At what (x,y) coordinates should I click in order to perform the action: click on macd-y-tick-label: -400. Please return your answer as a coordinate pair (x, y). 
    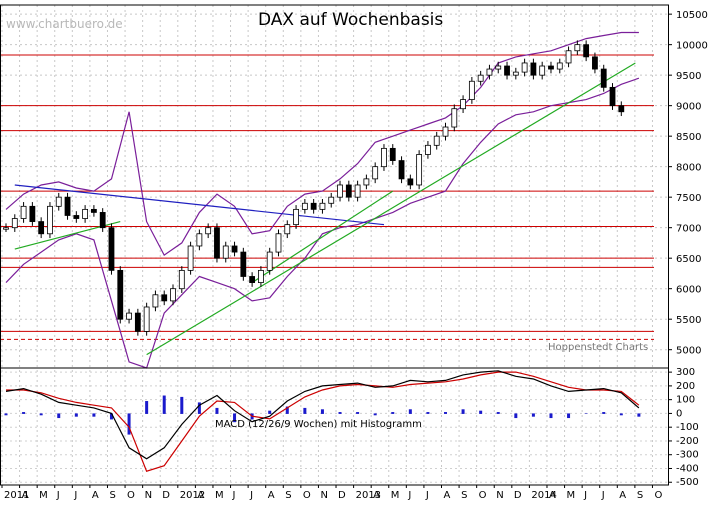
    Looking at the image, I should click on (687, 468).